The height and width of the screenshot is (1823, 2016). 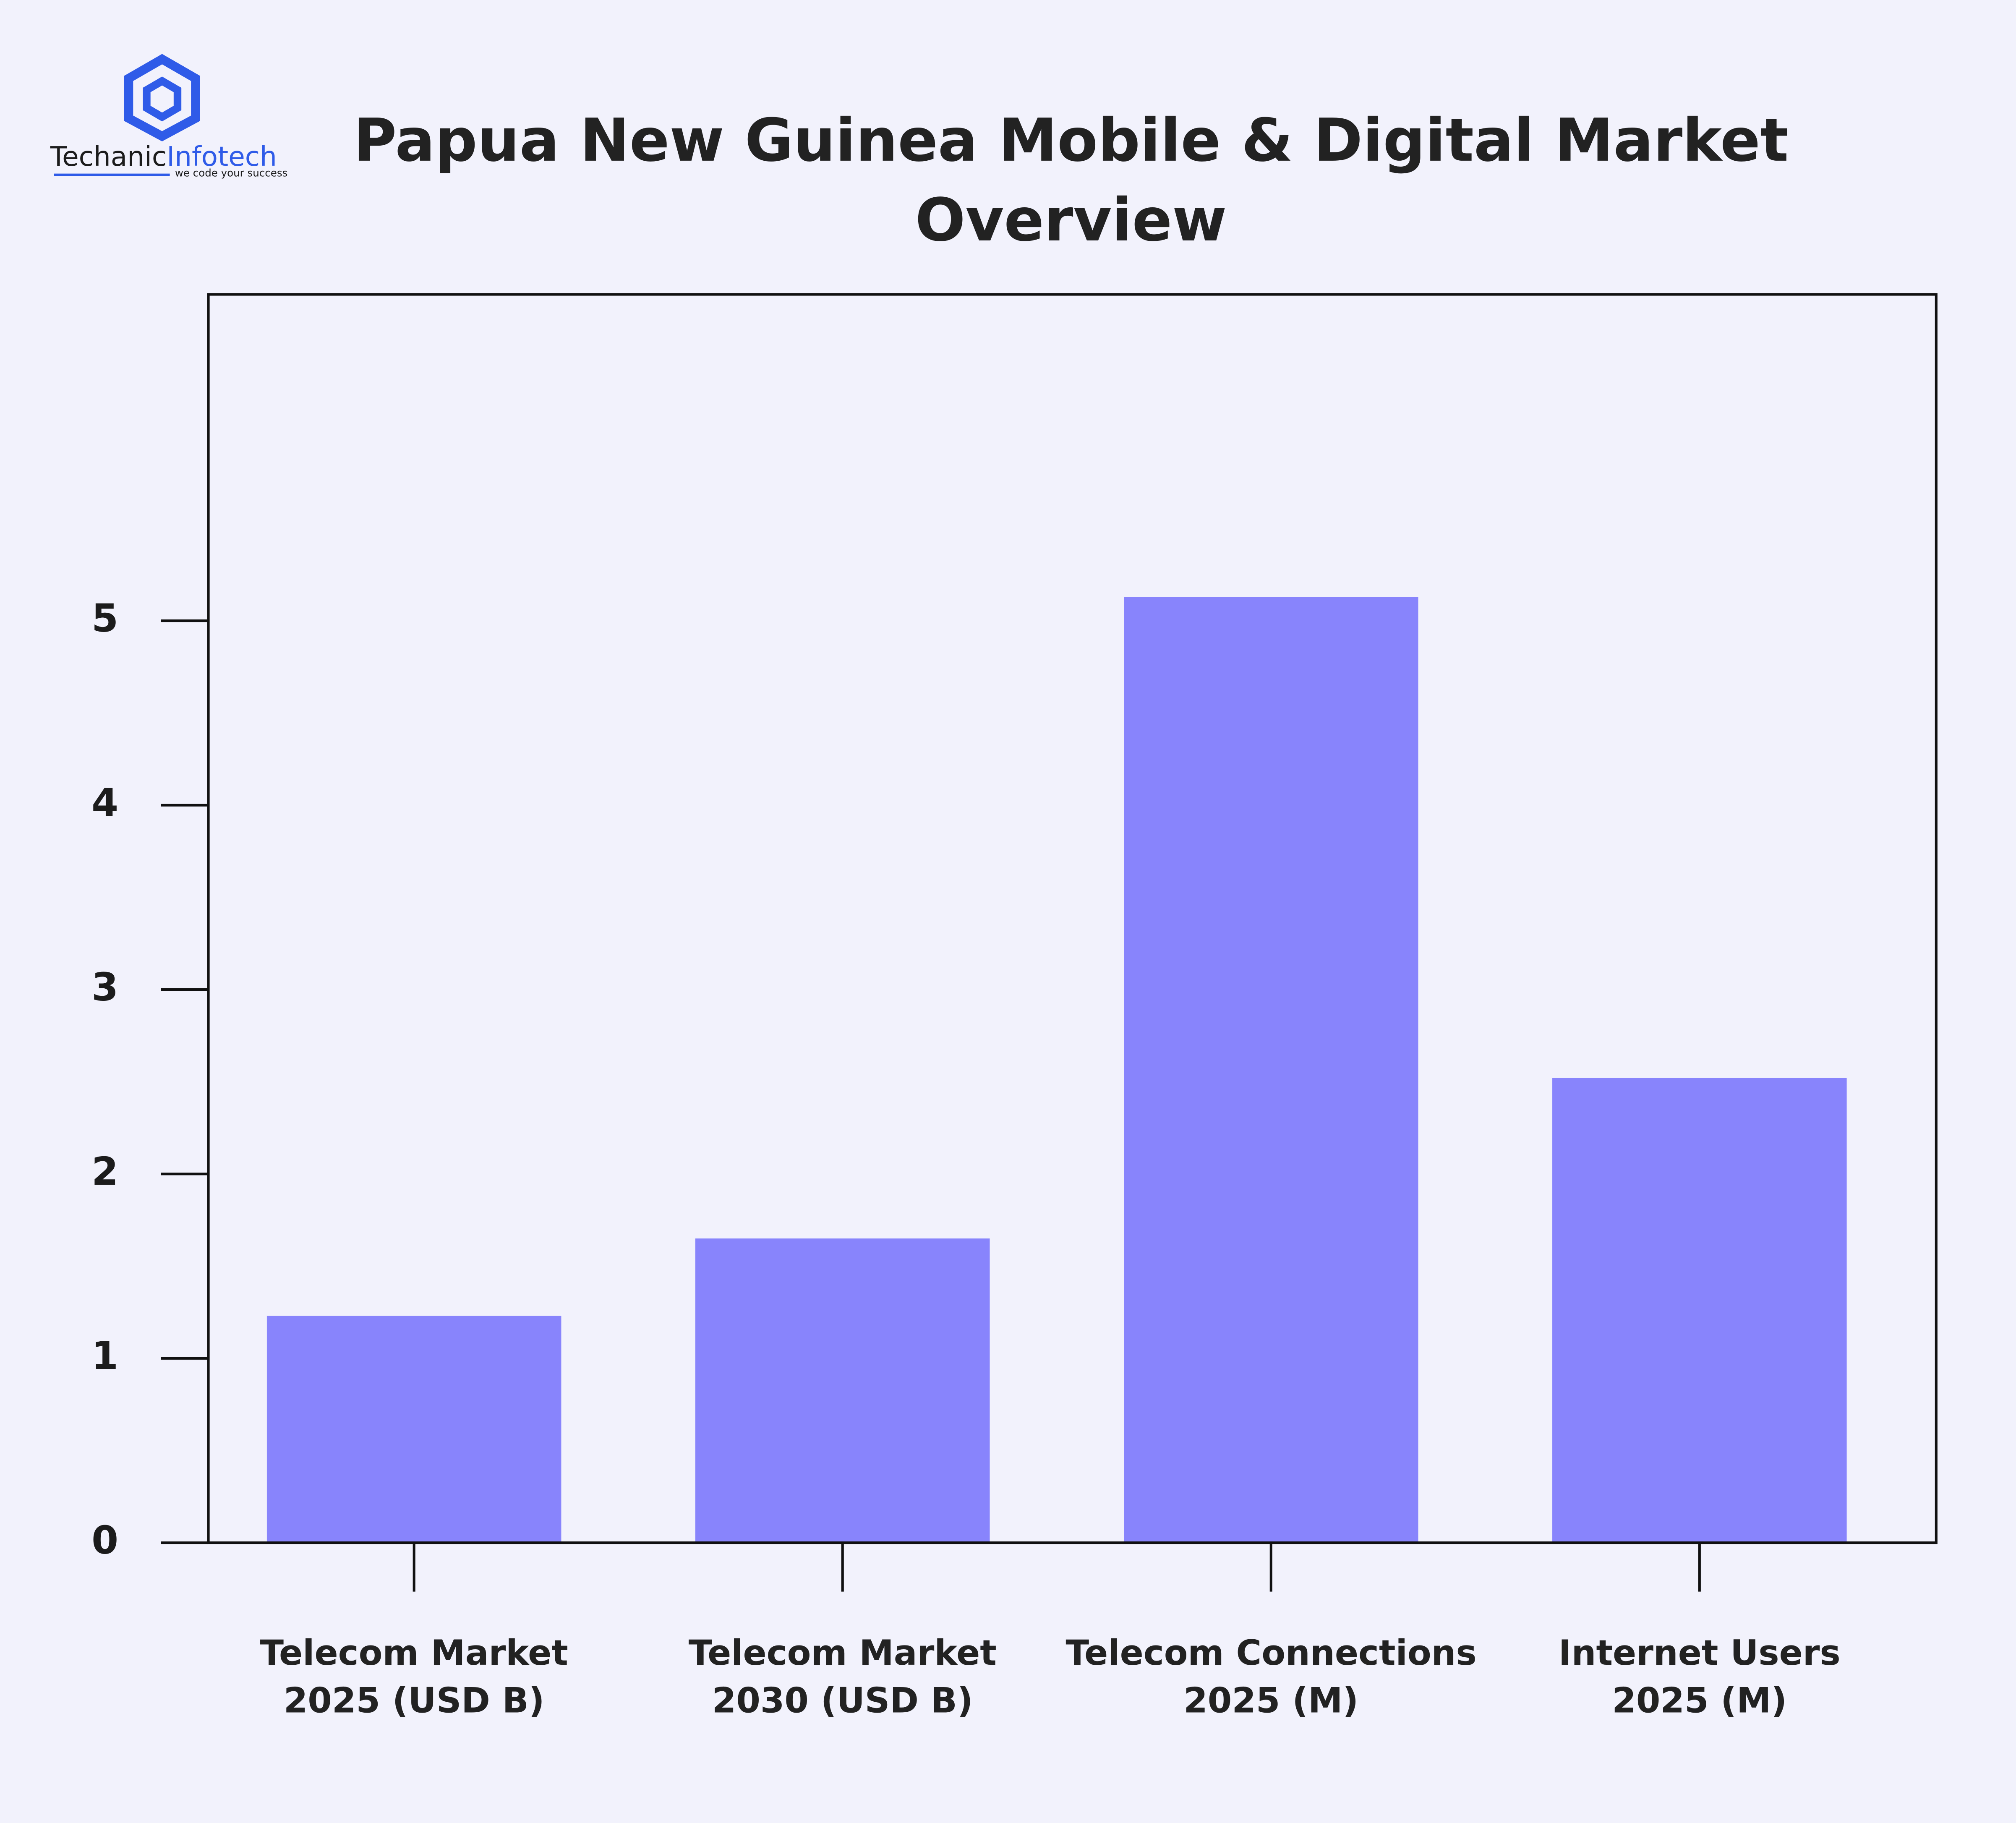 What do you see at coordinates (104, 618) in the screenshot?
I see `y-tick-label: 5` at bounding box center [104, 618].